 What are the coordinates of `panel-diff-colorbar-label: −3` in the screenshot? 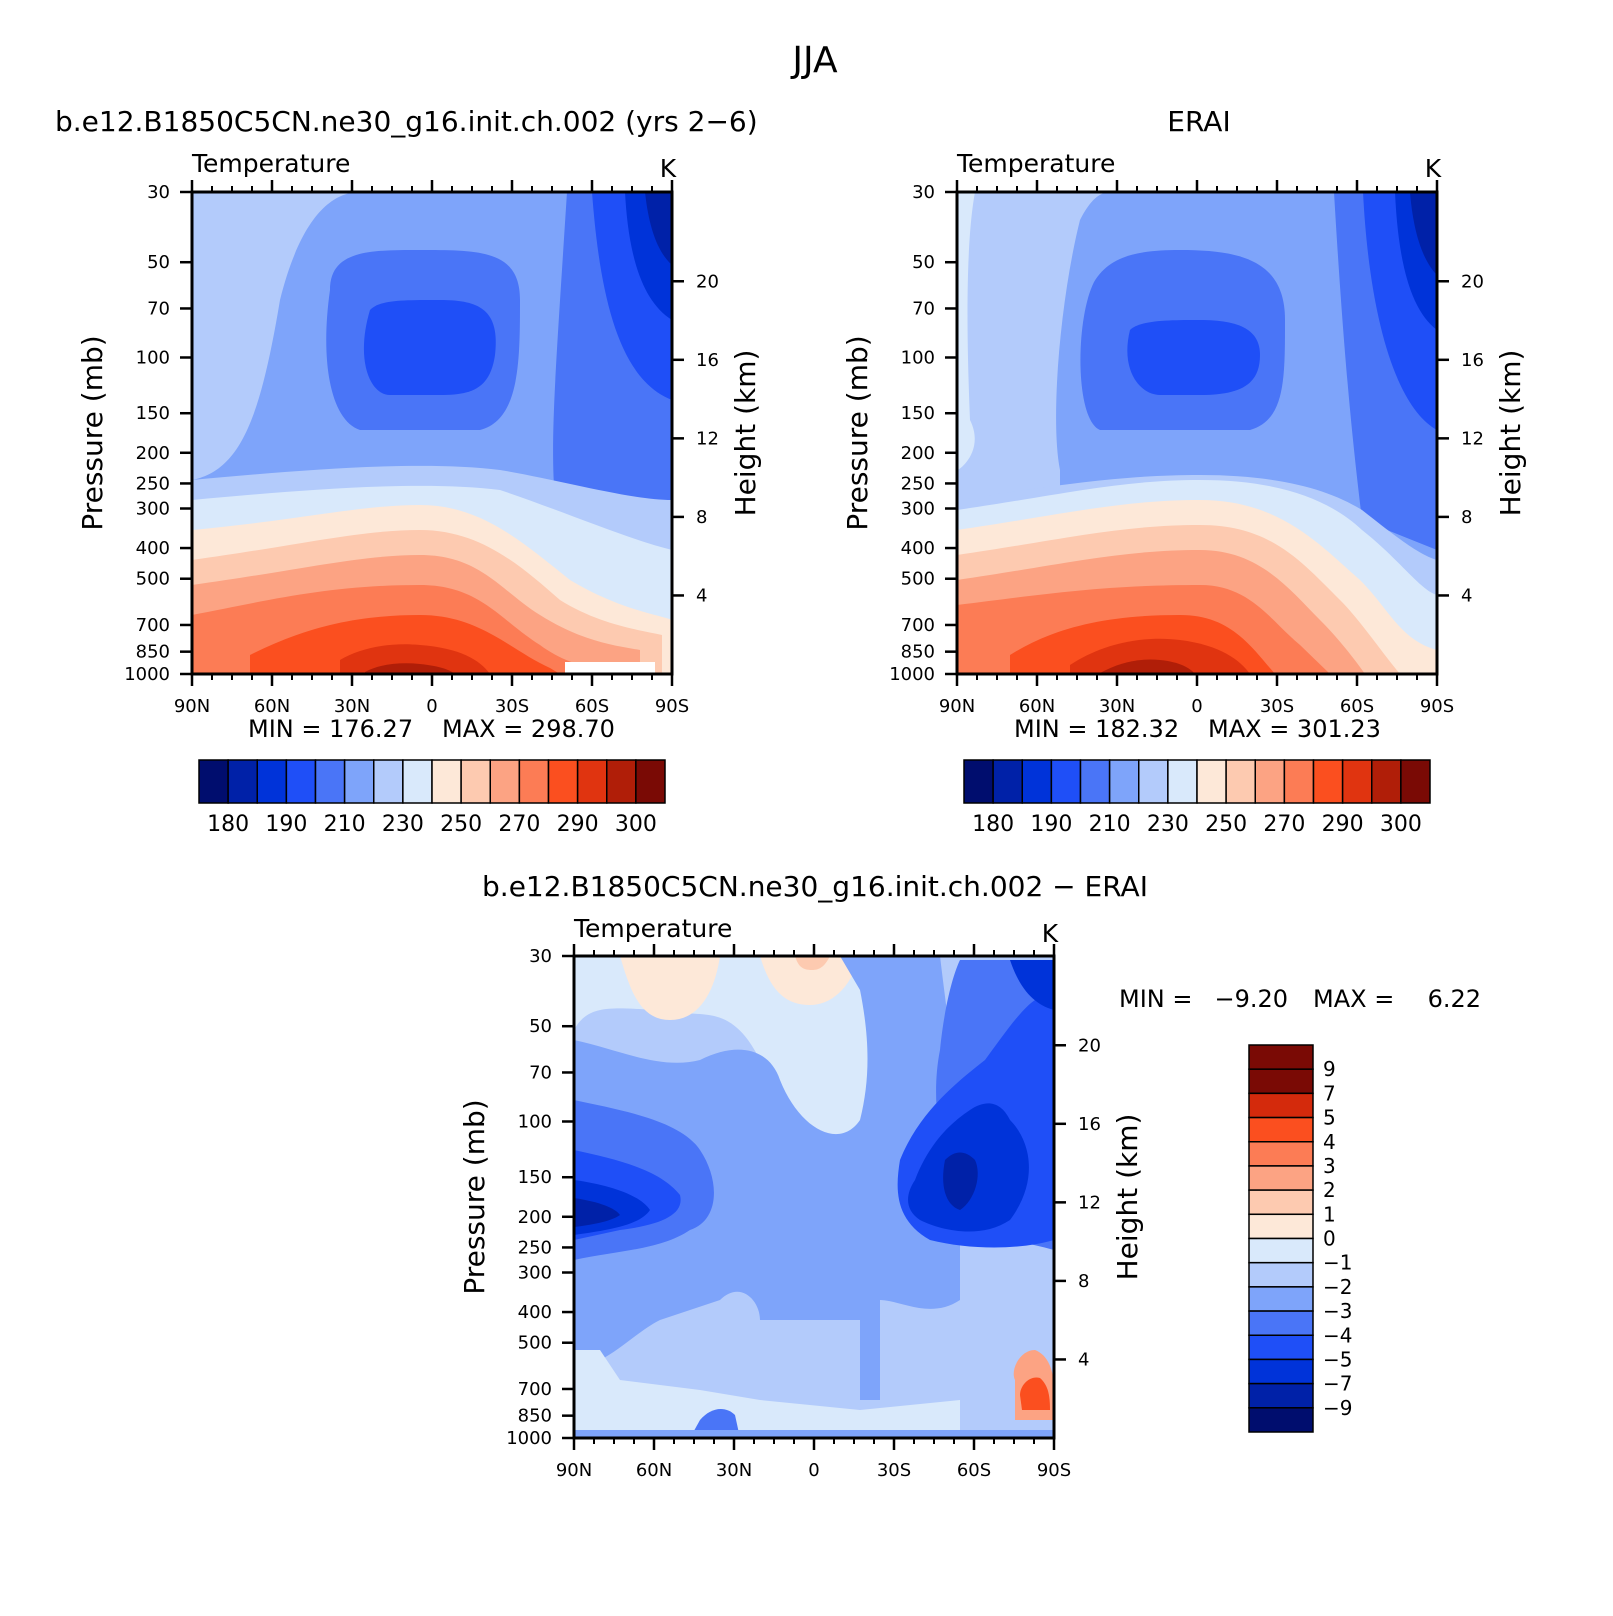 It's located at (1337, 1311).